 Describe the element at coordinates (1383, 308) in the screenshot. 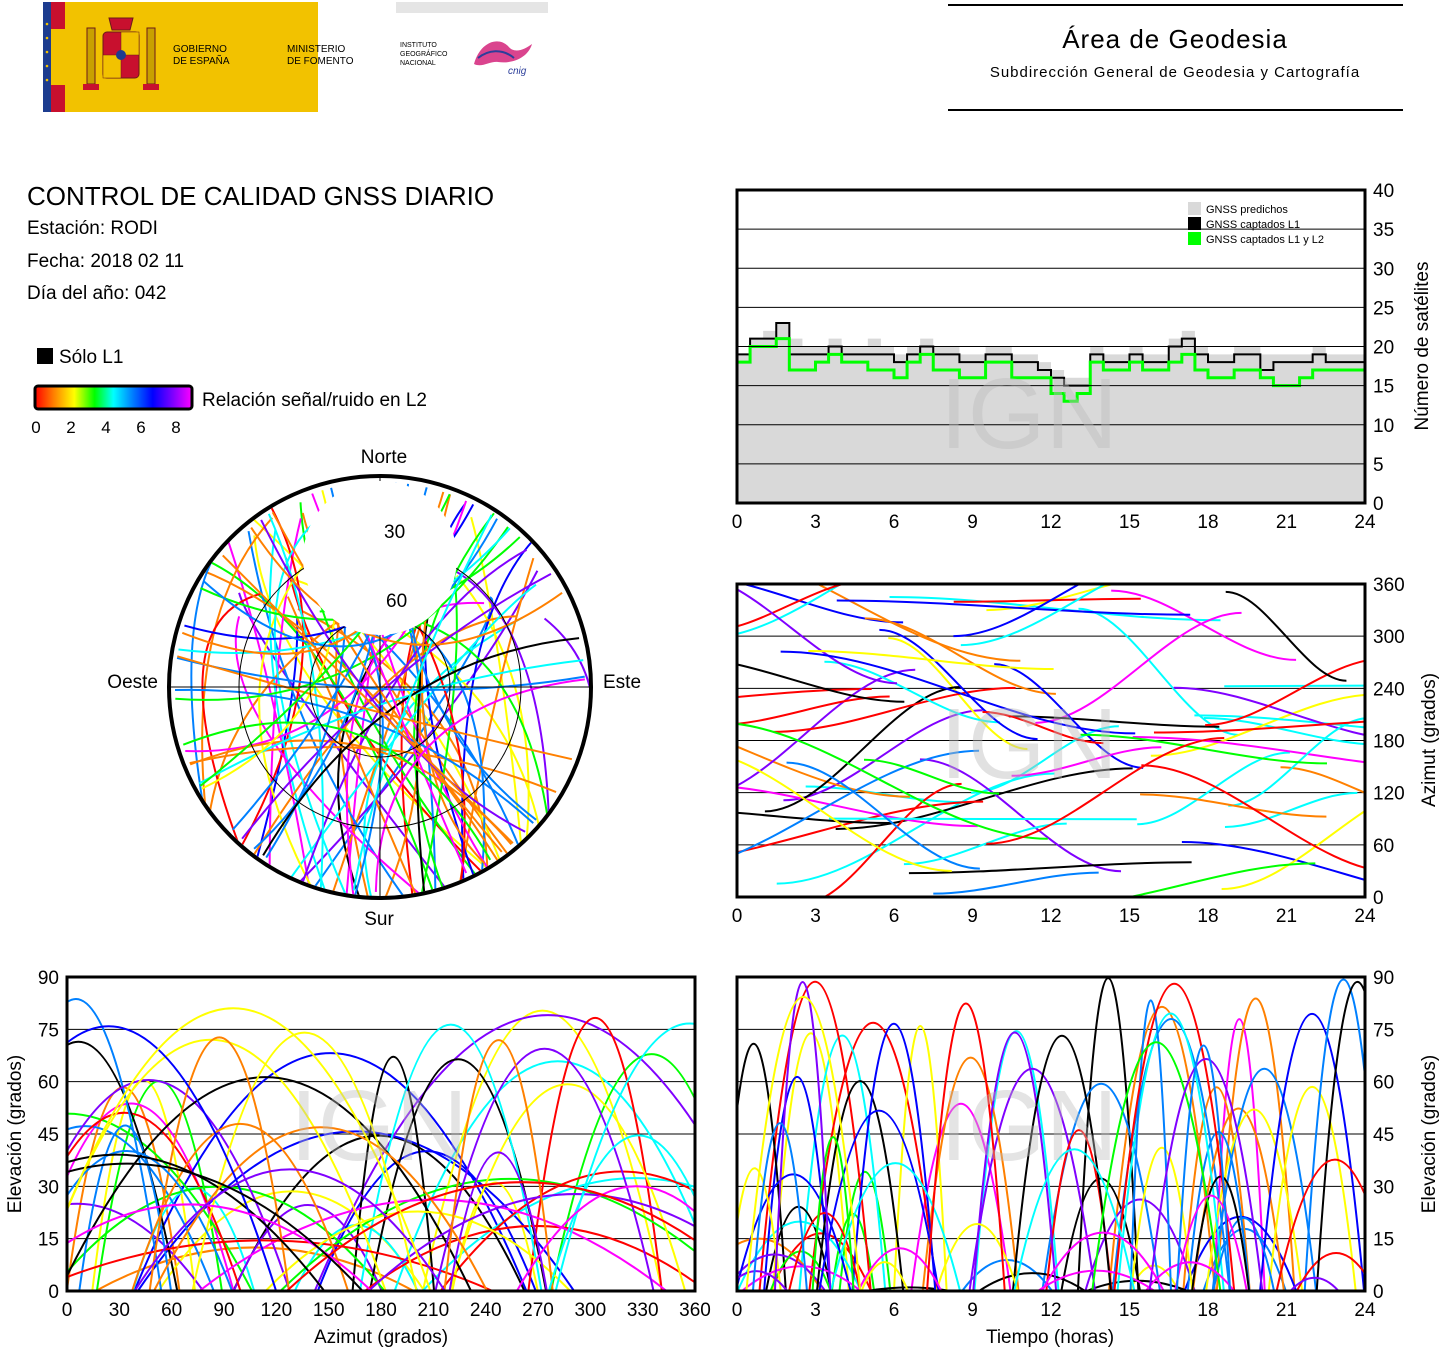

I see `satcount-y-tick: 25` at that location.